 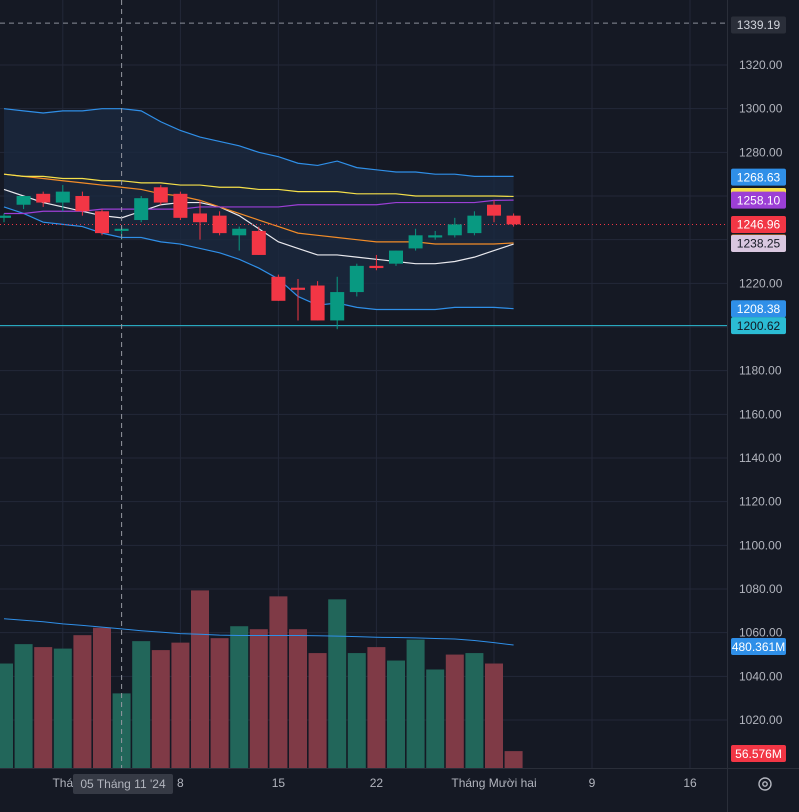 I want to click on time-tick-label: 9, so click(x=592, y=783).